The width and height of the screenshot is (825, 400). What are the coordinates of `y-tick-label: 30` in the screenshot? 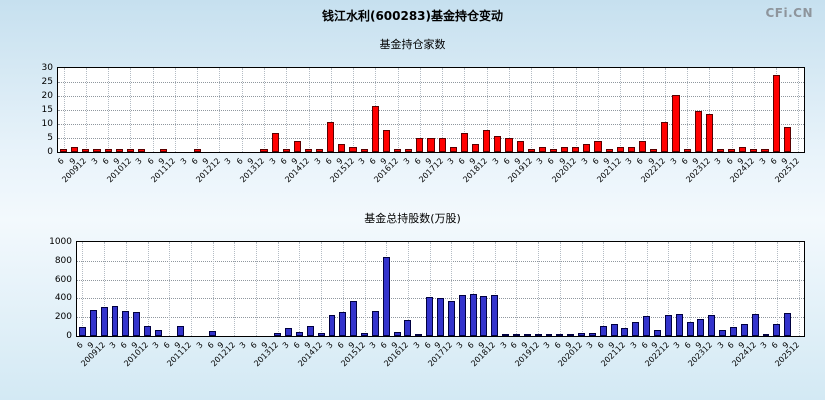 It's located at (47, 68).